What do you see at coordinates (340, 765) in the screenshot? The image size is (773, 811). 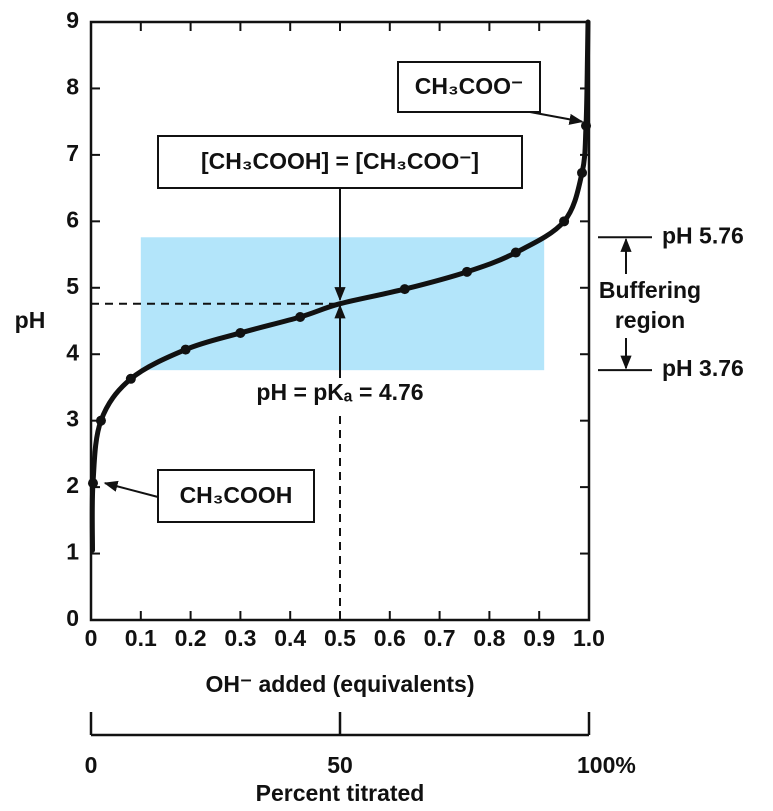 I see `x2-tick-label: 50` at bounding box center [340, 765].